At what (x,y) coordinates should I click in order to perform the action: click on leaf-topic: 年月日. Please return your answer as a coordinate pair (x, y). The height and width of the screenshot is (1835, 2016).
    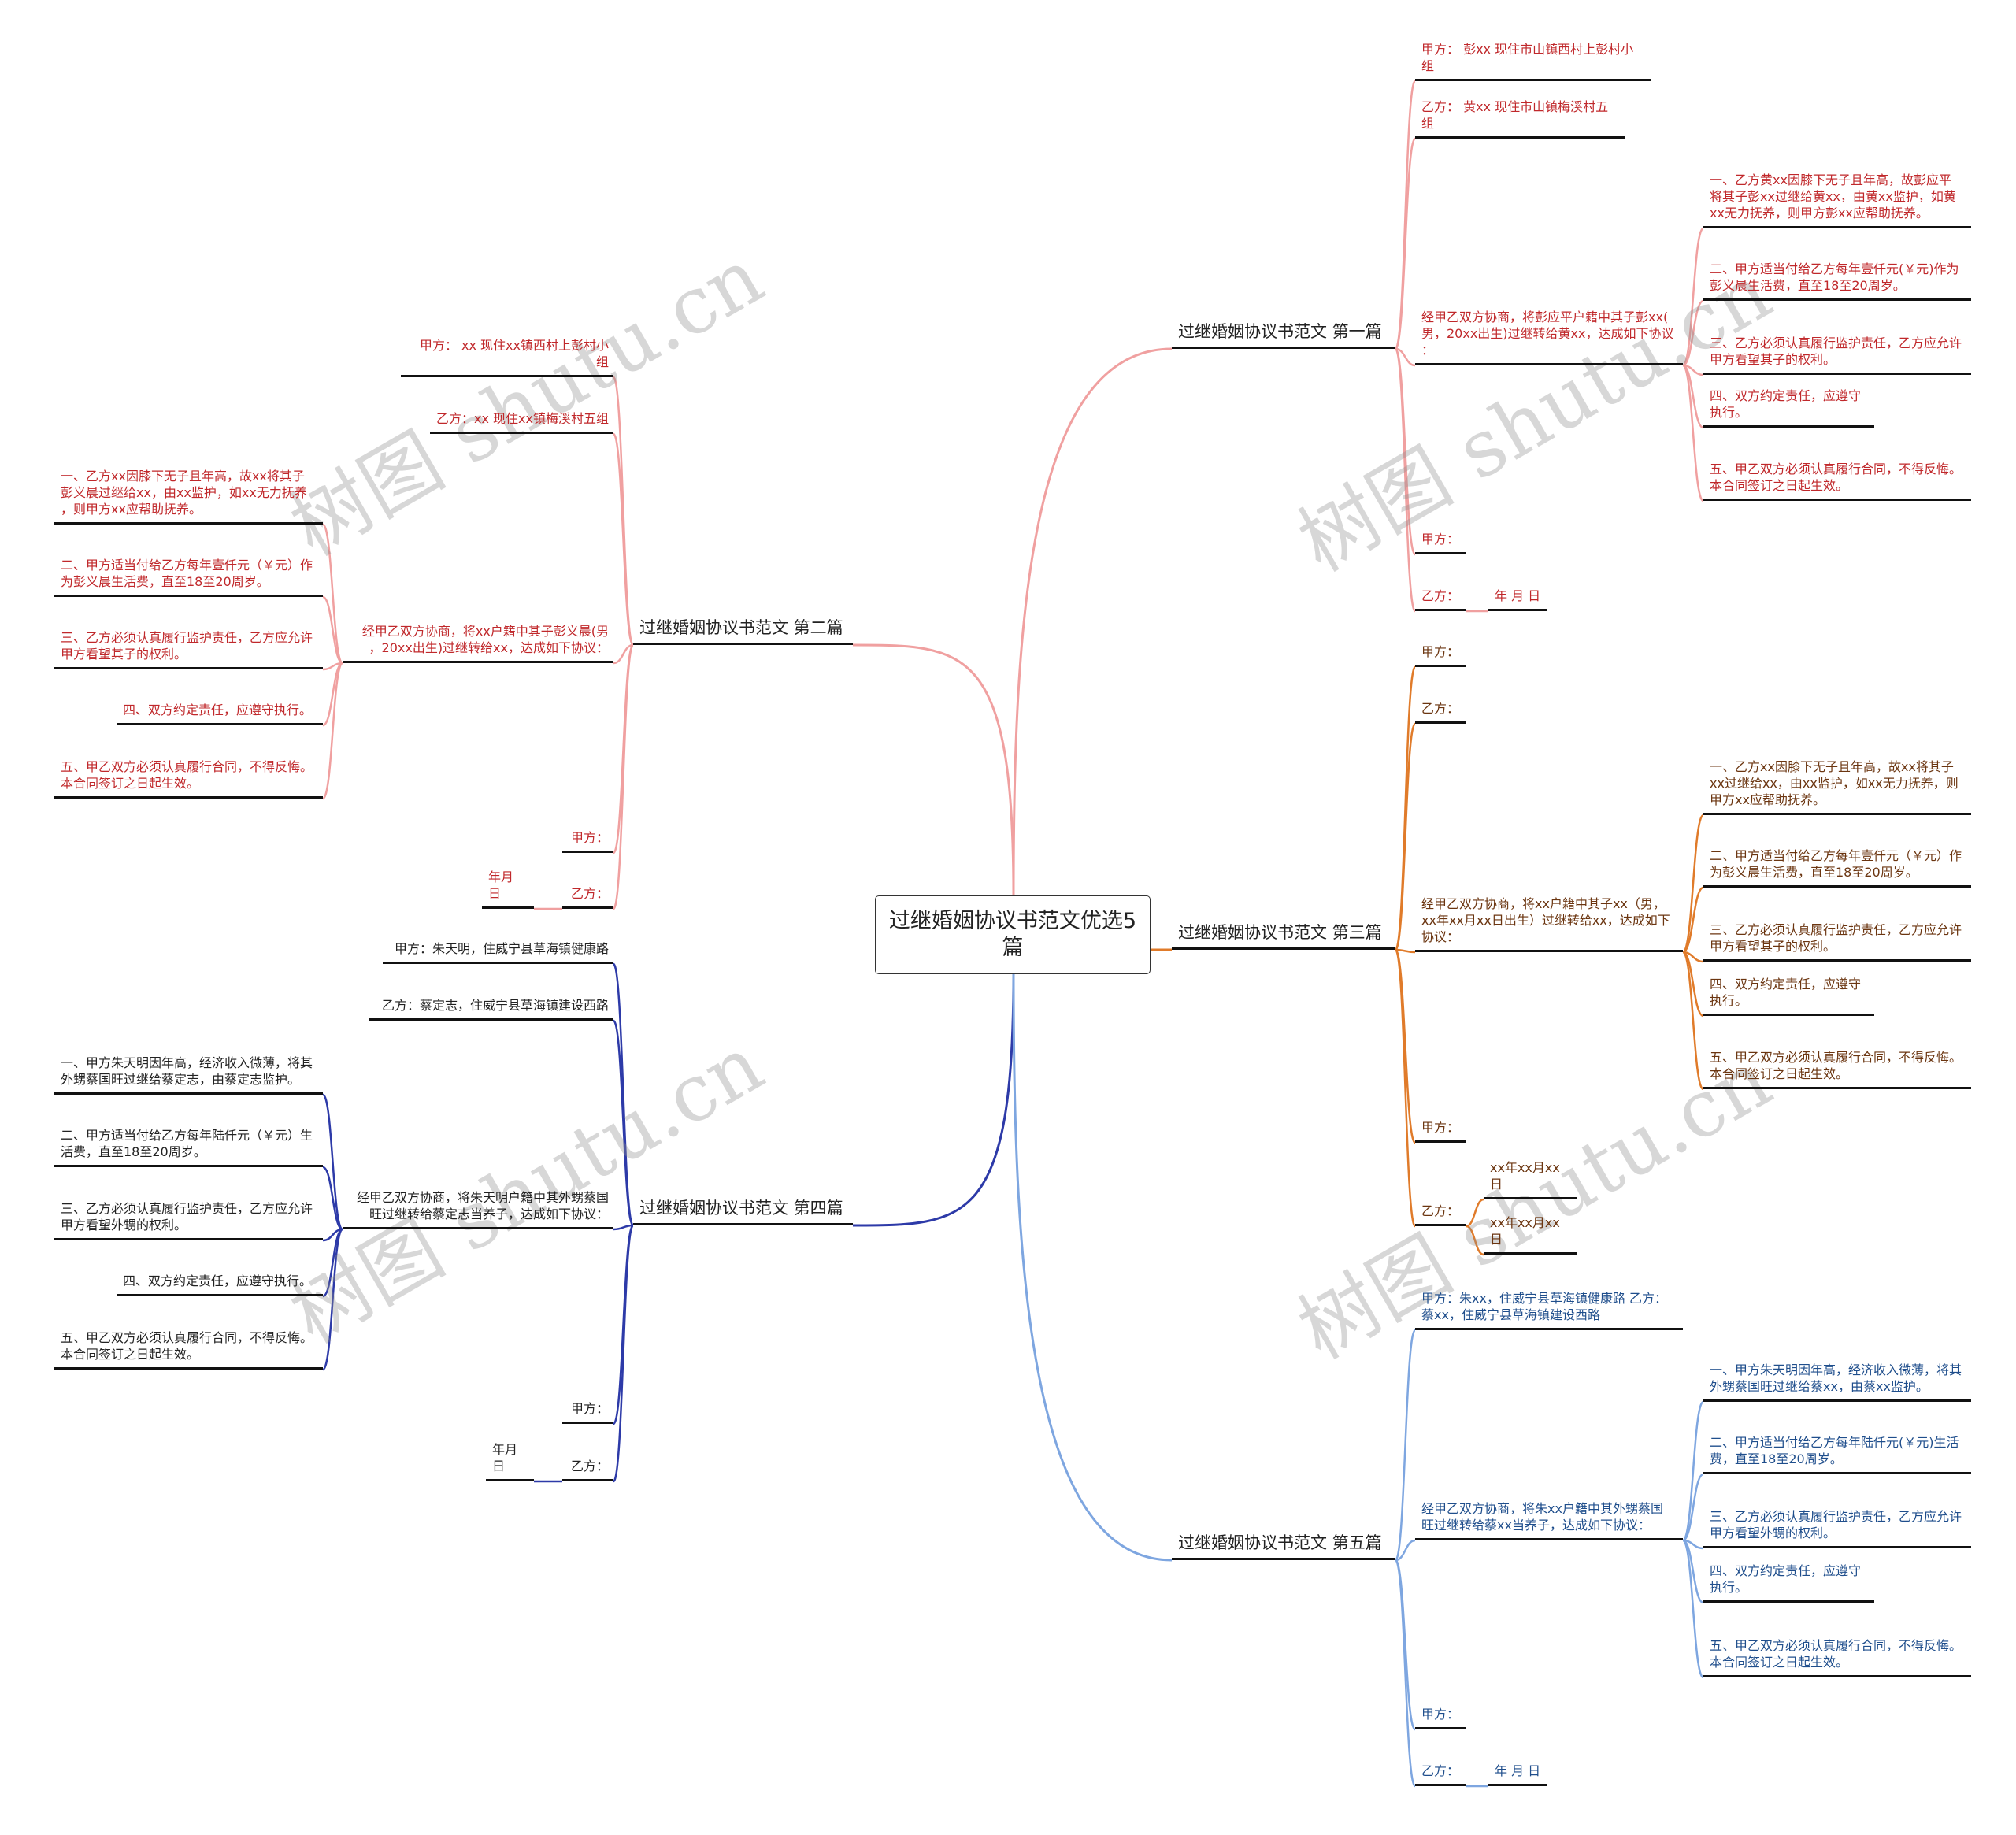
    Looking at the image, I should click on (510, 1461).